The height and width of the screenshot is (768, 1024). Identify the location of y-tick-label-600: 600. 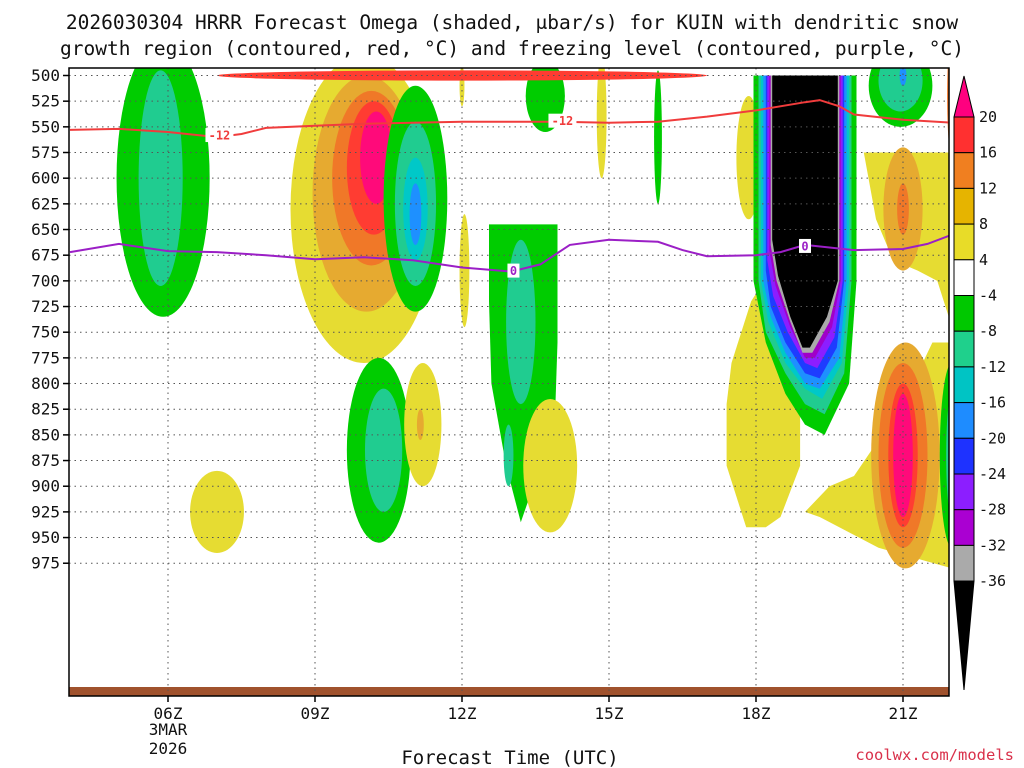
(45, 178).